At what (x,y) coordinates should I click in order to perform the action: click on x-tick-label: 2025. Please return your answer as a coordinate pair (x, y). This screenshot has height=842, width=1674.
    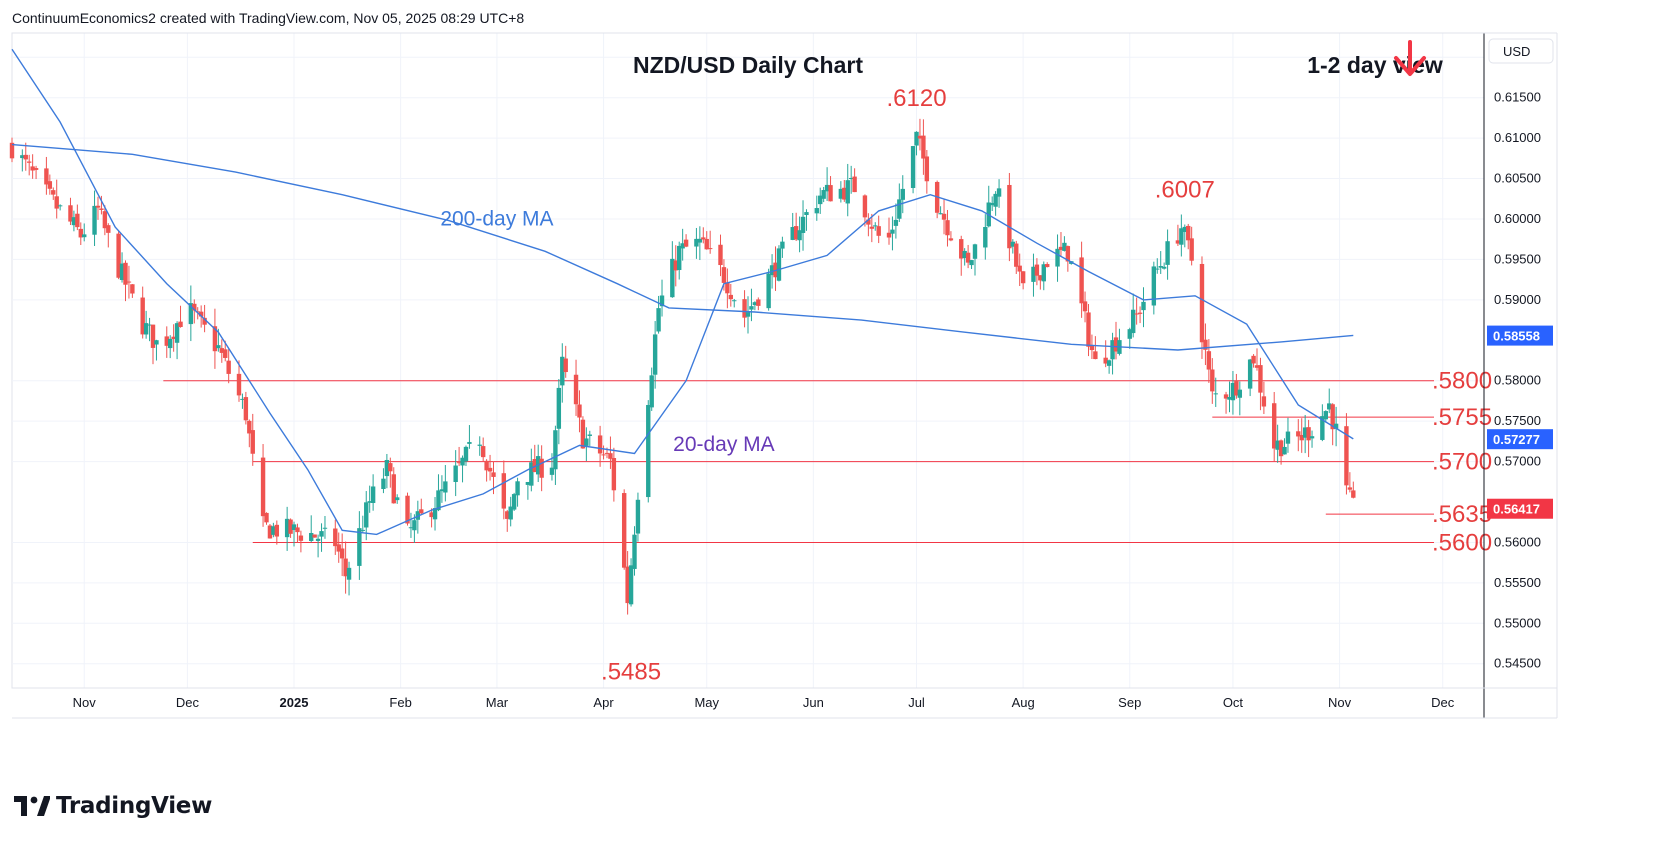
    Looking at the image, I should click on (294, 702).